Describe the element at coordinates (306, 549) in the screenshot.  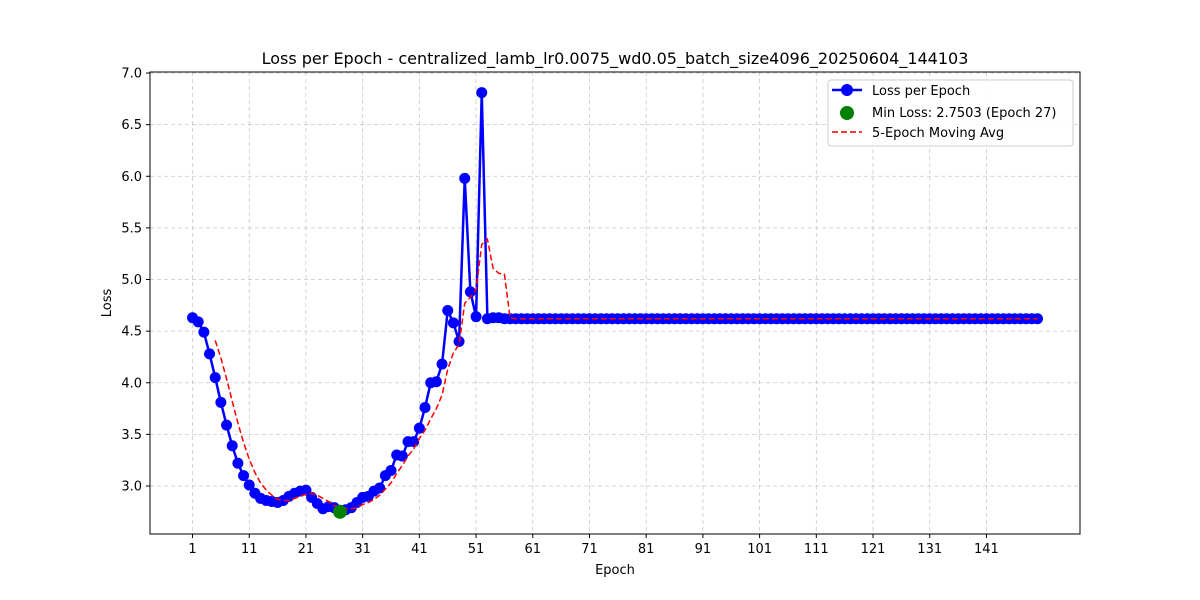
I see `x-tick-label: 21` at that location.